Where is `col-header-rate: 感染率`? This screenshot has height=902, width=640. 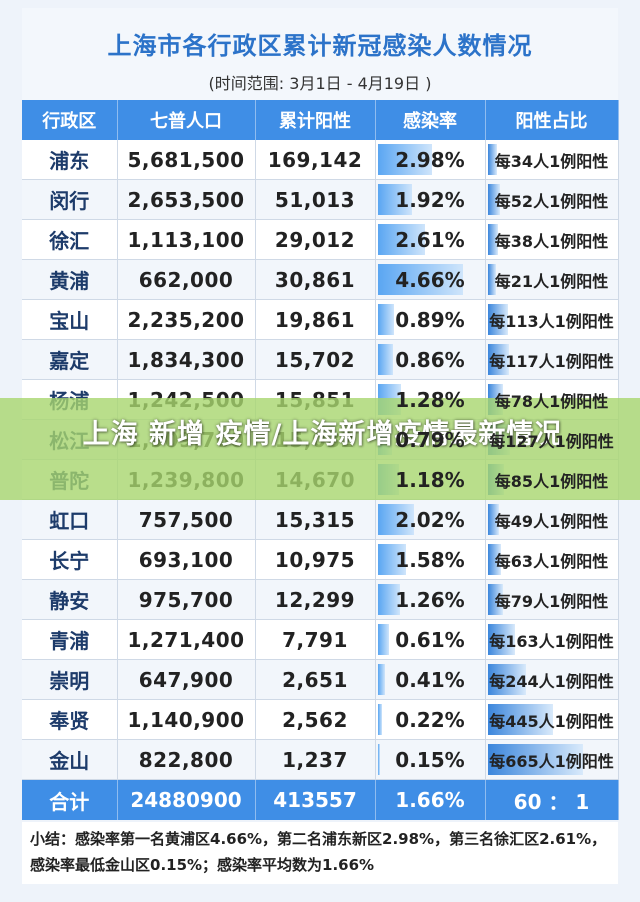
col-header-rate: 感染率 is located at coordinates (430, 120).